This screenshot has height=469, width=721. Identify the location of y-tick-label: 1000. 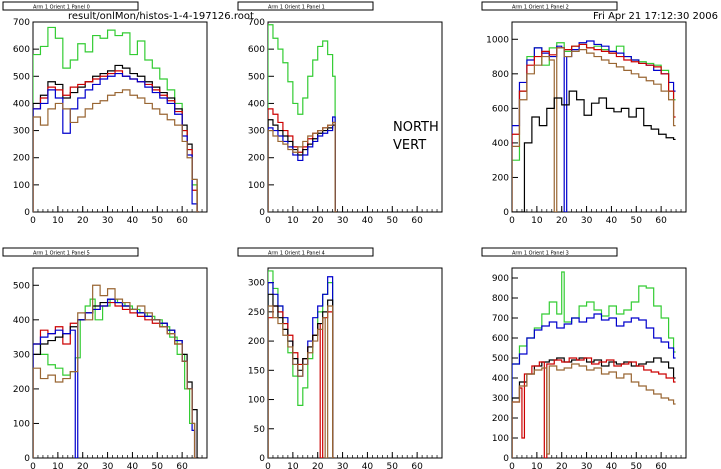
(497, 40).